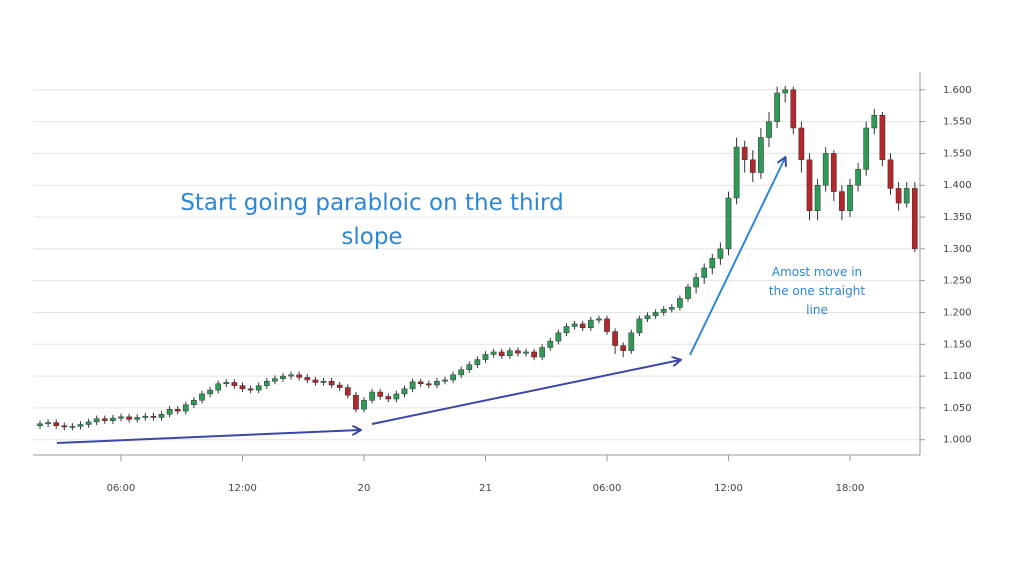  Describe the element at coordinates (850, 488) in the screenshot. I see `x-tick-label: 18:00` at that location.